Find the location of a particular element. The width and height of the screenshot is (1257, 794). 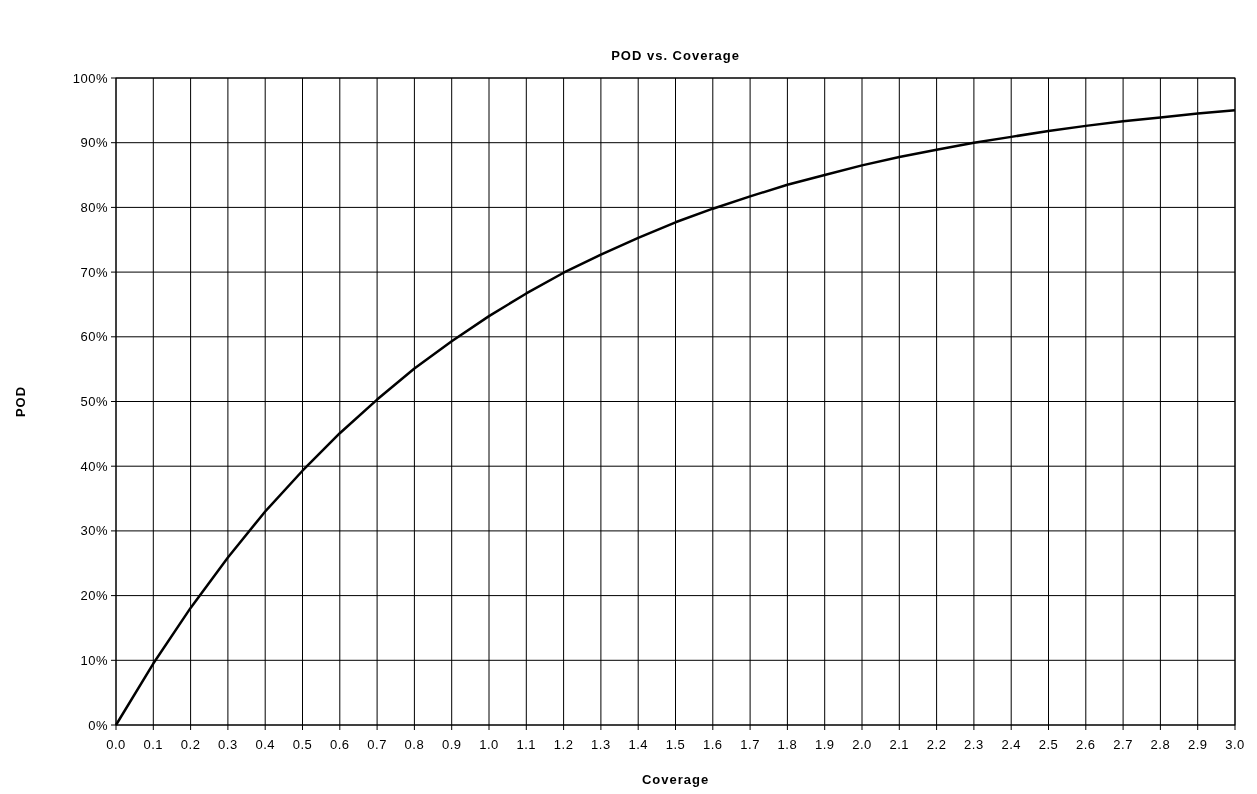

y-tick-label: 90% is located at coordinates (94, 143).